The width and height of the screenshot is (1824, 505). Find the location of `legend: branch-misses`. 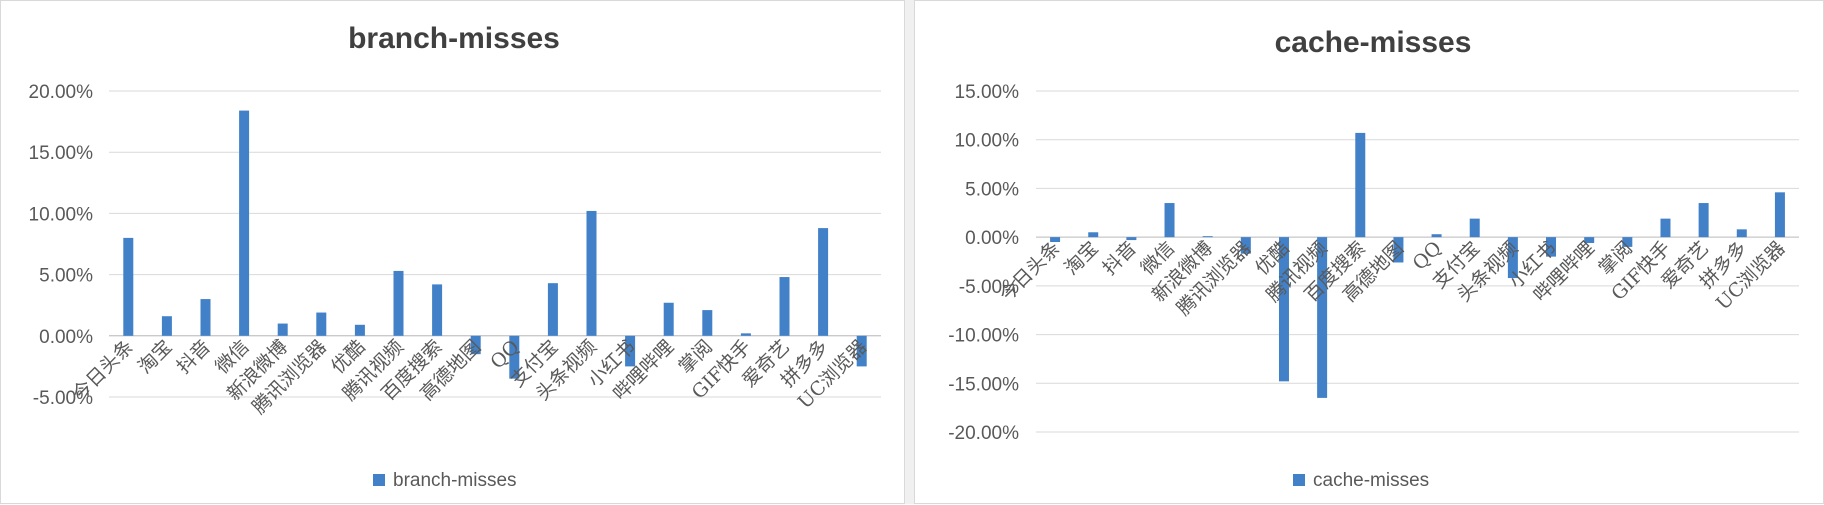

legend: branch-misses is located at coordinates (445, 480).